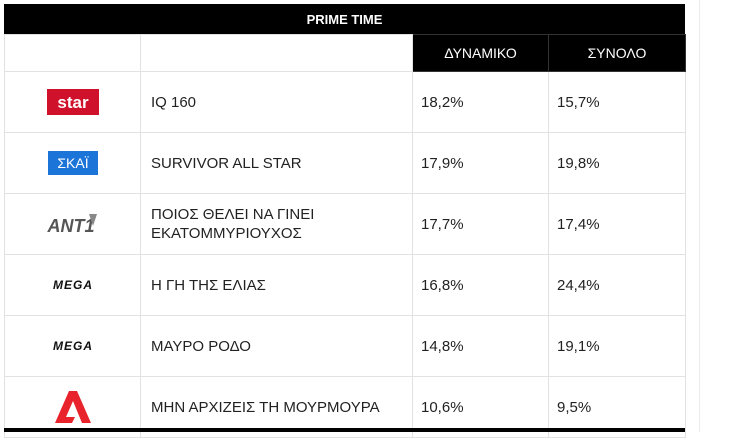  Describe the element at coordinates (480, 102) in the screenshot. I see `dynamiko-value: 18,2%` at that location.